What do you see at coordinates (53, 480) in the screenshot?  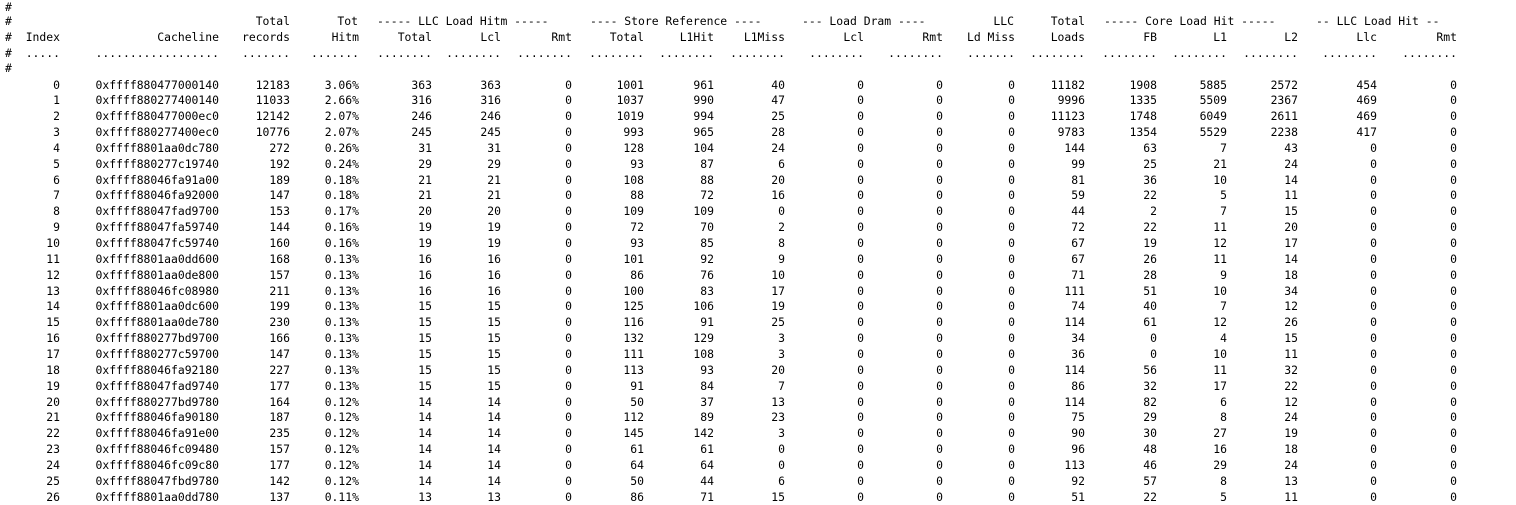 I see `cell-index: 25` at bounding box center [53, 480].